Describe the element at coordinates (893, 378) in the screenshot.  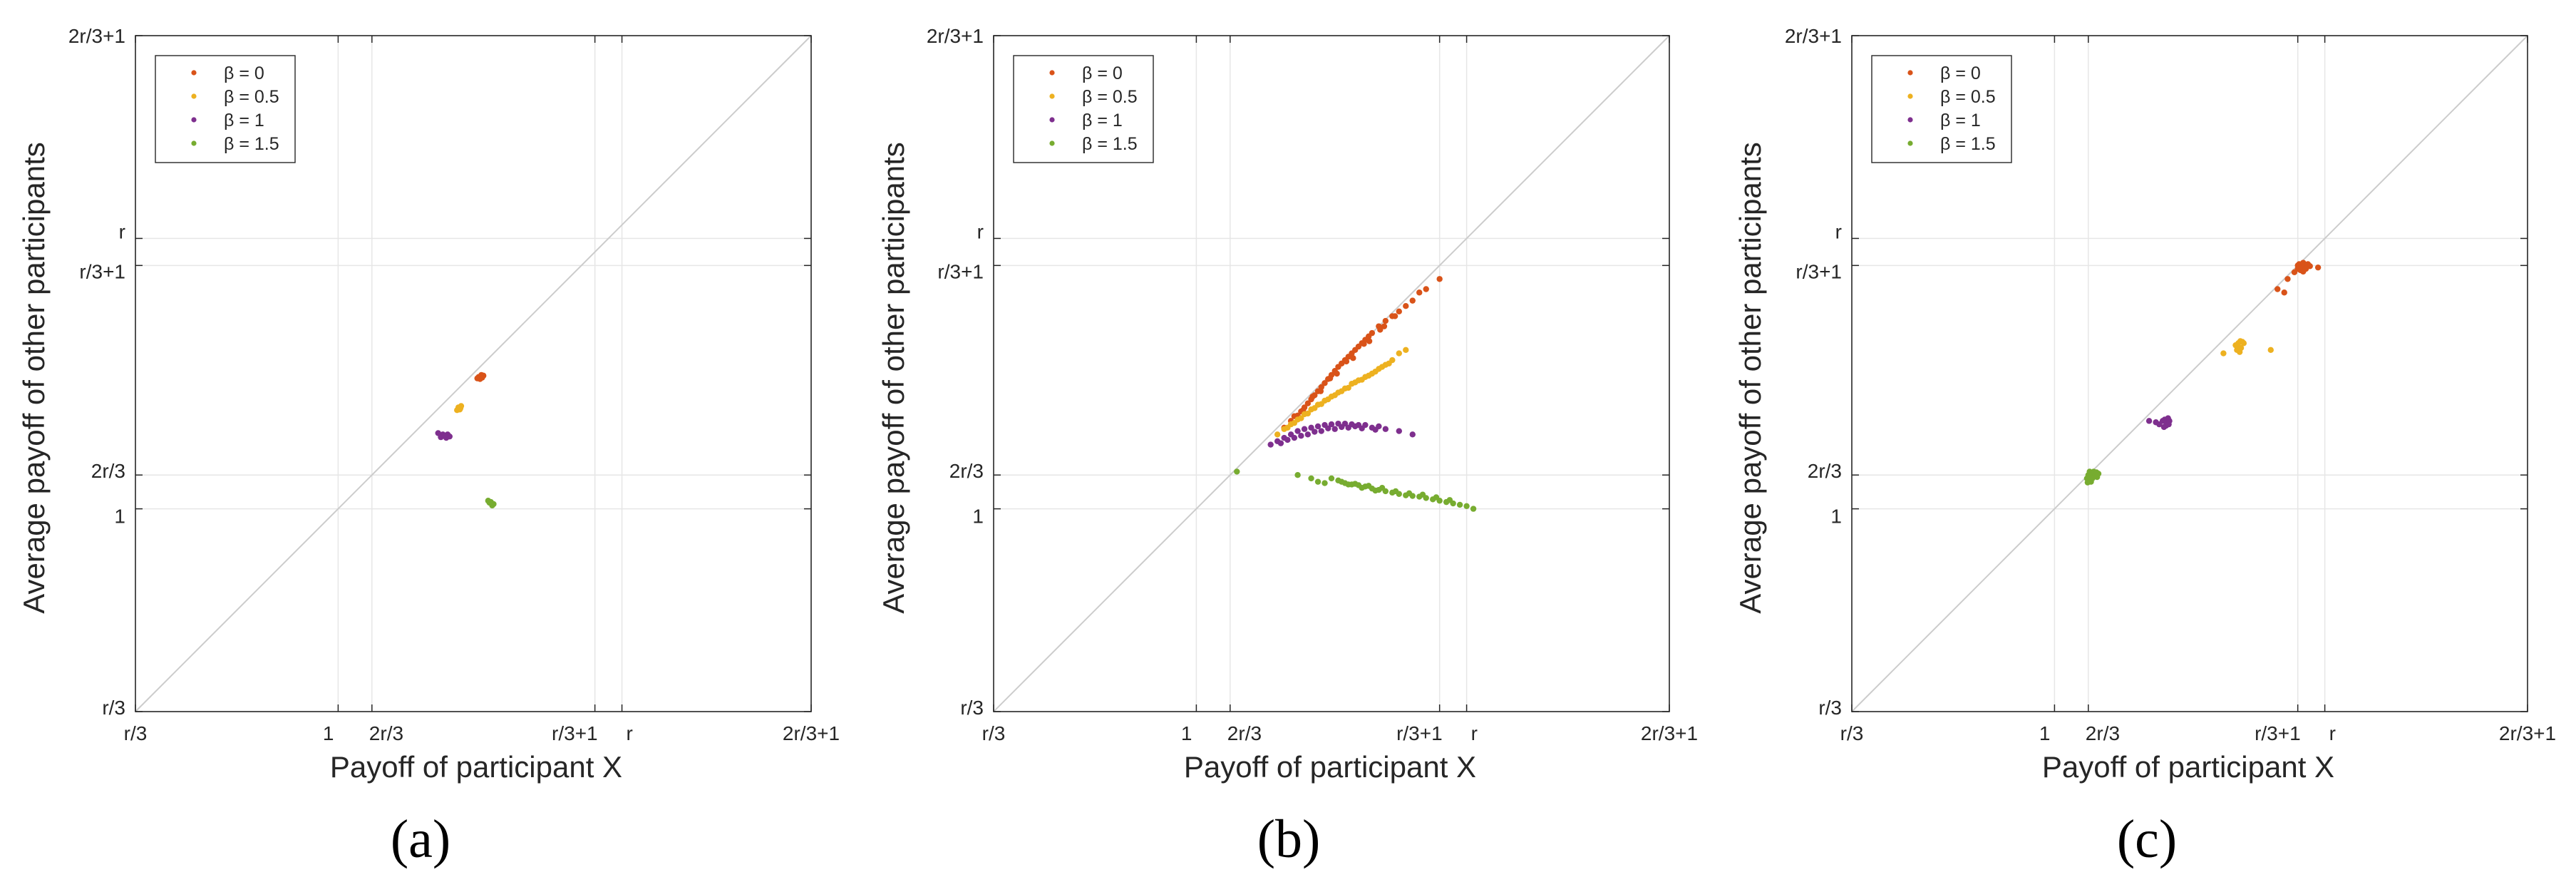
I see `panel-b-ylabel: Average payoff of other participants` at that location.